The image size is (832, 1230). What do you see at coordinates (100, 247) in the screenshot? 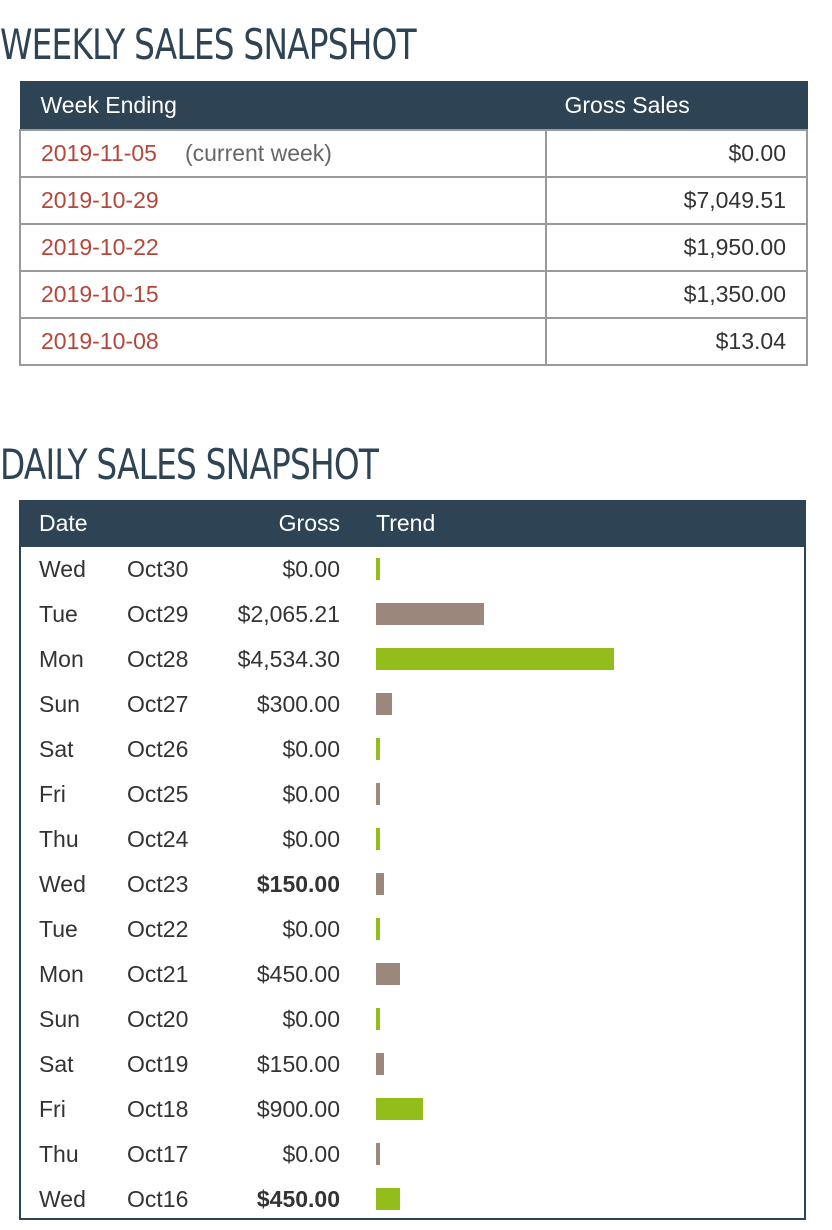
I see `week-date-link: 2019-10-22` at bounding box center [100, 247].